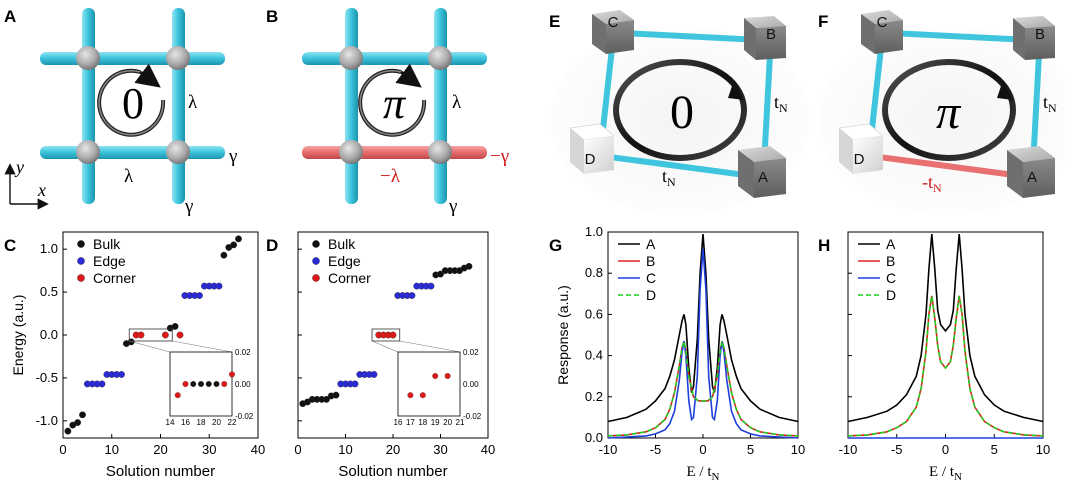 This screenshot has width=1065, height=488. I want to click on y-tick-label: 1.0, so click(49, 248).